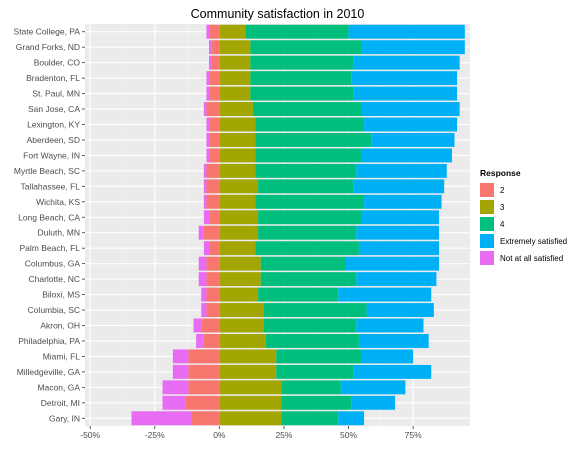 Image resolution: width=585 pixels, height=452 pixels. Describe the element at coordinates (213, 294) in the screenshot. I see `bar-2-biloxi-ms` at that location.